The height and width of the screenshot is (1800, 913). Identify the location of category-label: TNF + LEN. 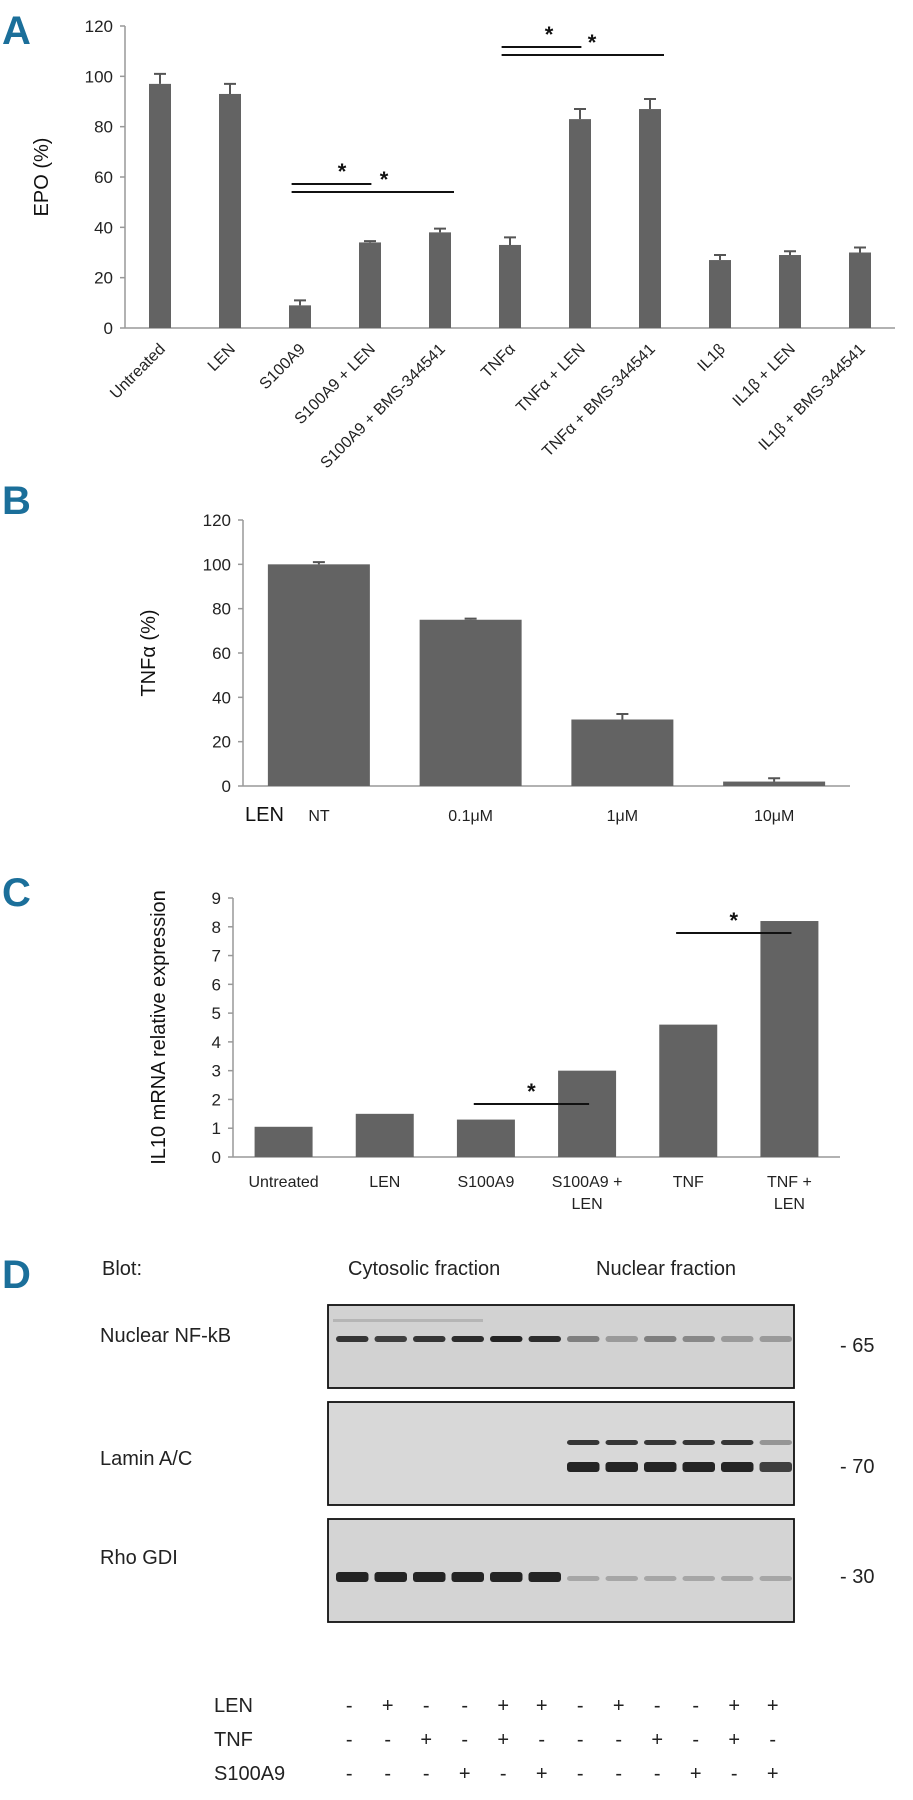
(789, 1193).